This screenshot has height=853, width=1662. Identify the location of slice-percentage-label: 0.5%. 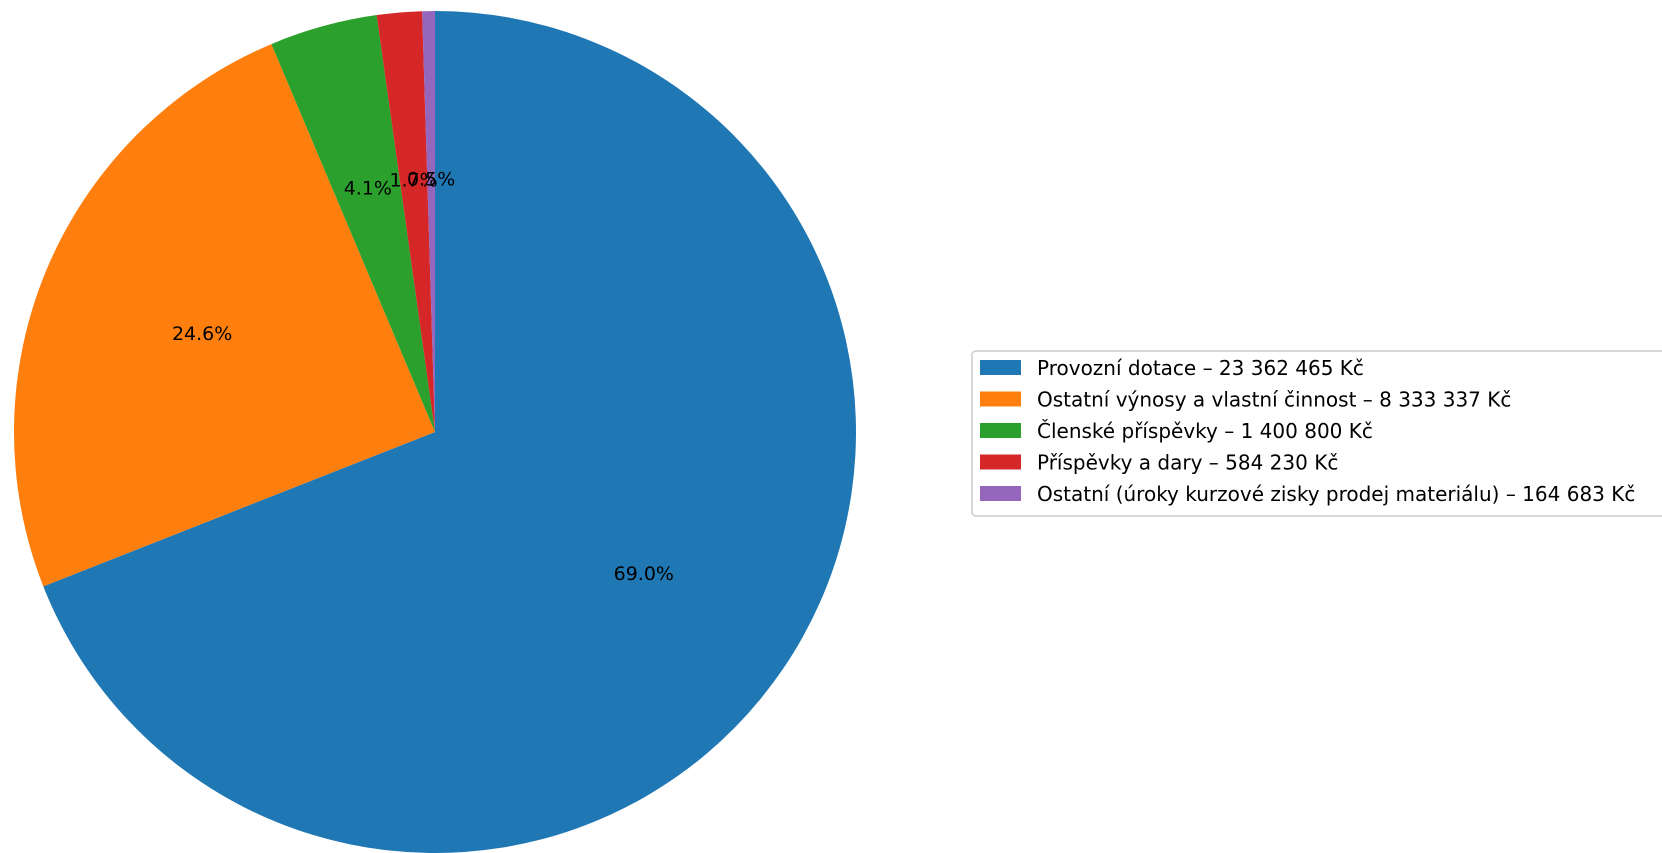
(431, 179).